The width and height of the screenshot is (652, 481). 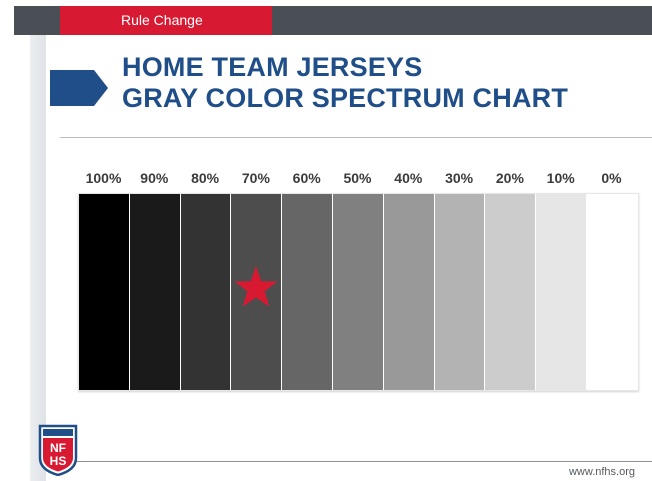 What do you see at coordinates (79, 88) in the screenshot?
I see `arrow-badge-icon` at bounding box center [79, 88].